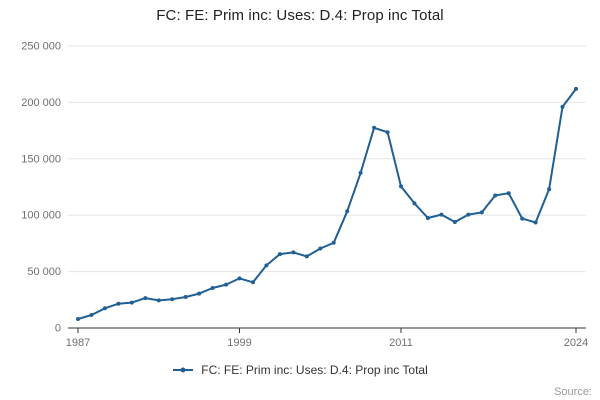  What do you see at coordinates (183, 370) in the screenshot?
I see `legend-line-marker-icon` at bounding box center [183, 370].